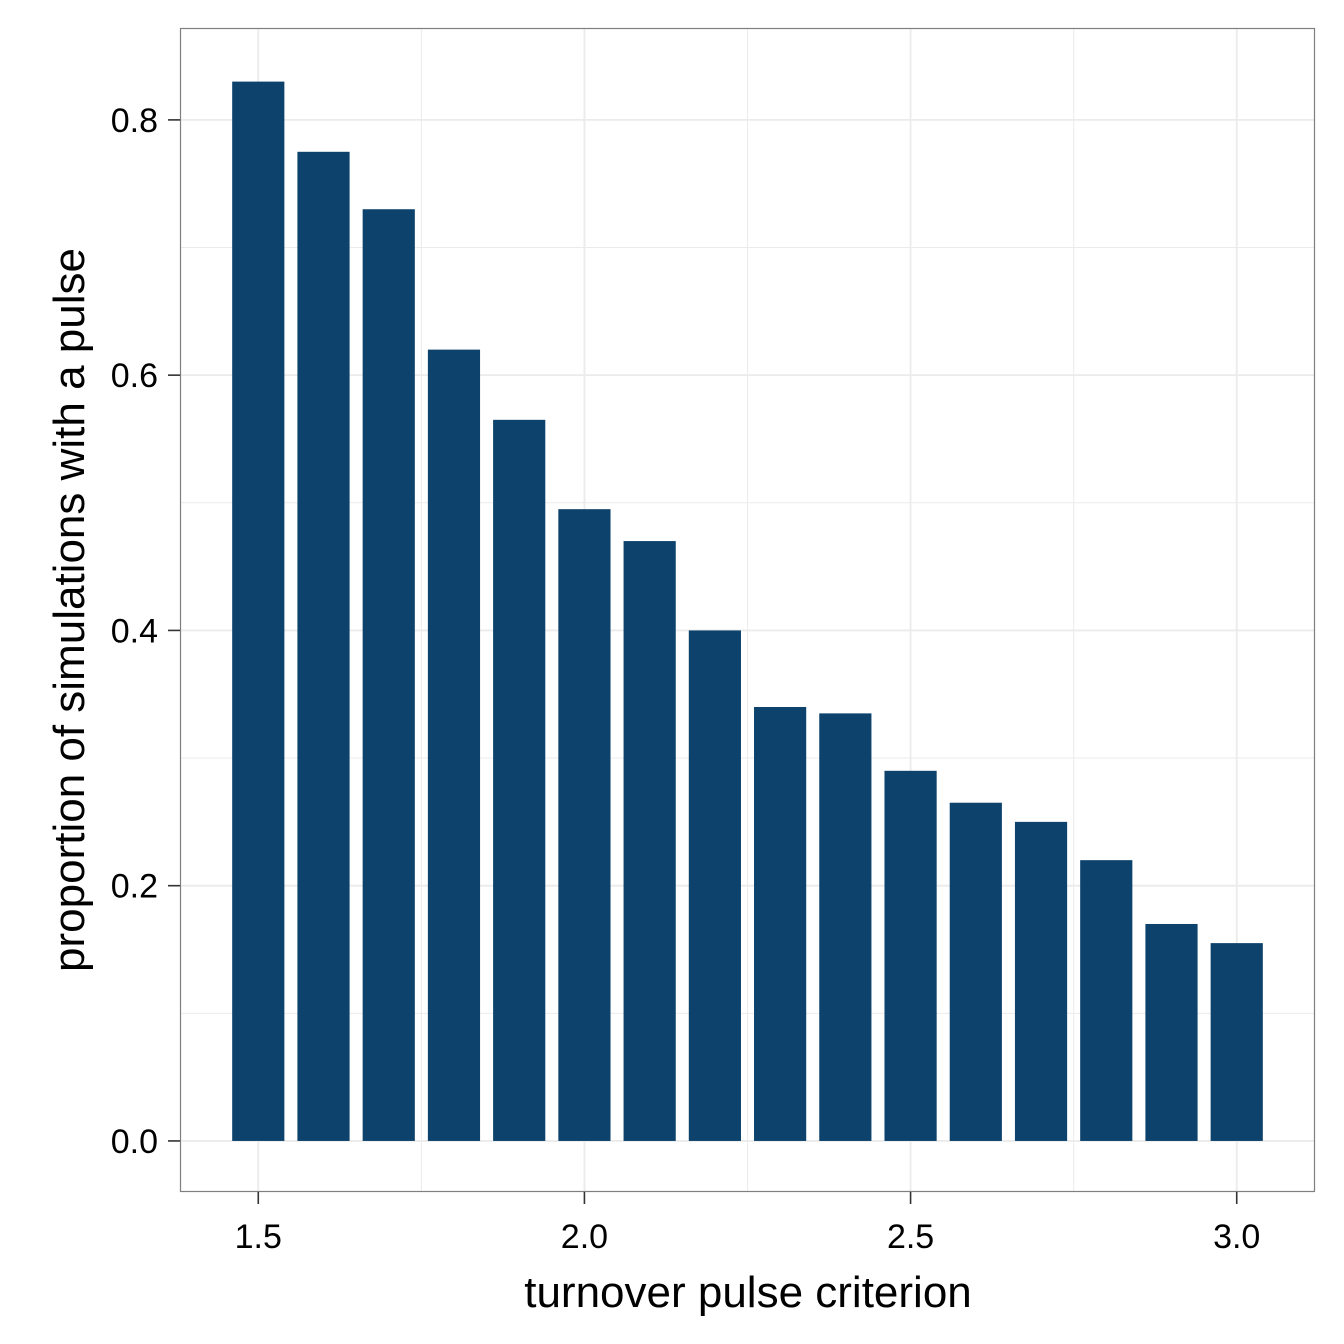  I want to click on x-tick-label: 1.5, so click(258, 1237).